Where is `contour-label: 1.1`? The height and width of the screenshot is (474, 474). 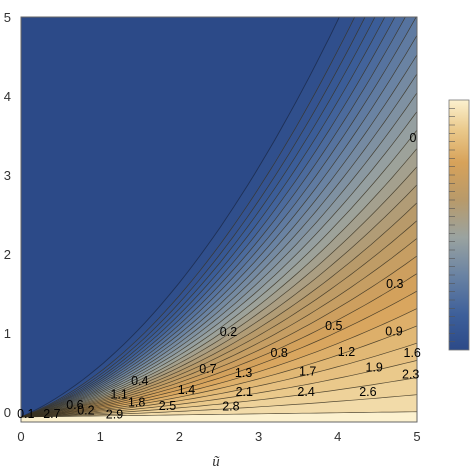
contour-label: 1.1 is located at coordinates (119, 395).